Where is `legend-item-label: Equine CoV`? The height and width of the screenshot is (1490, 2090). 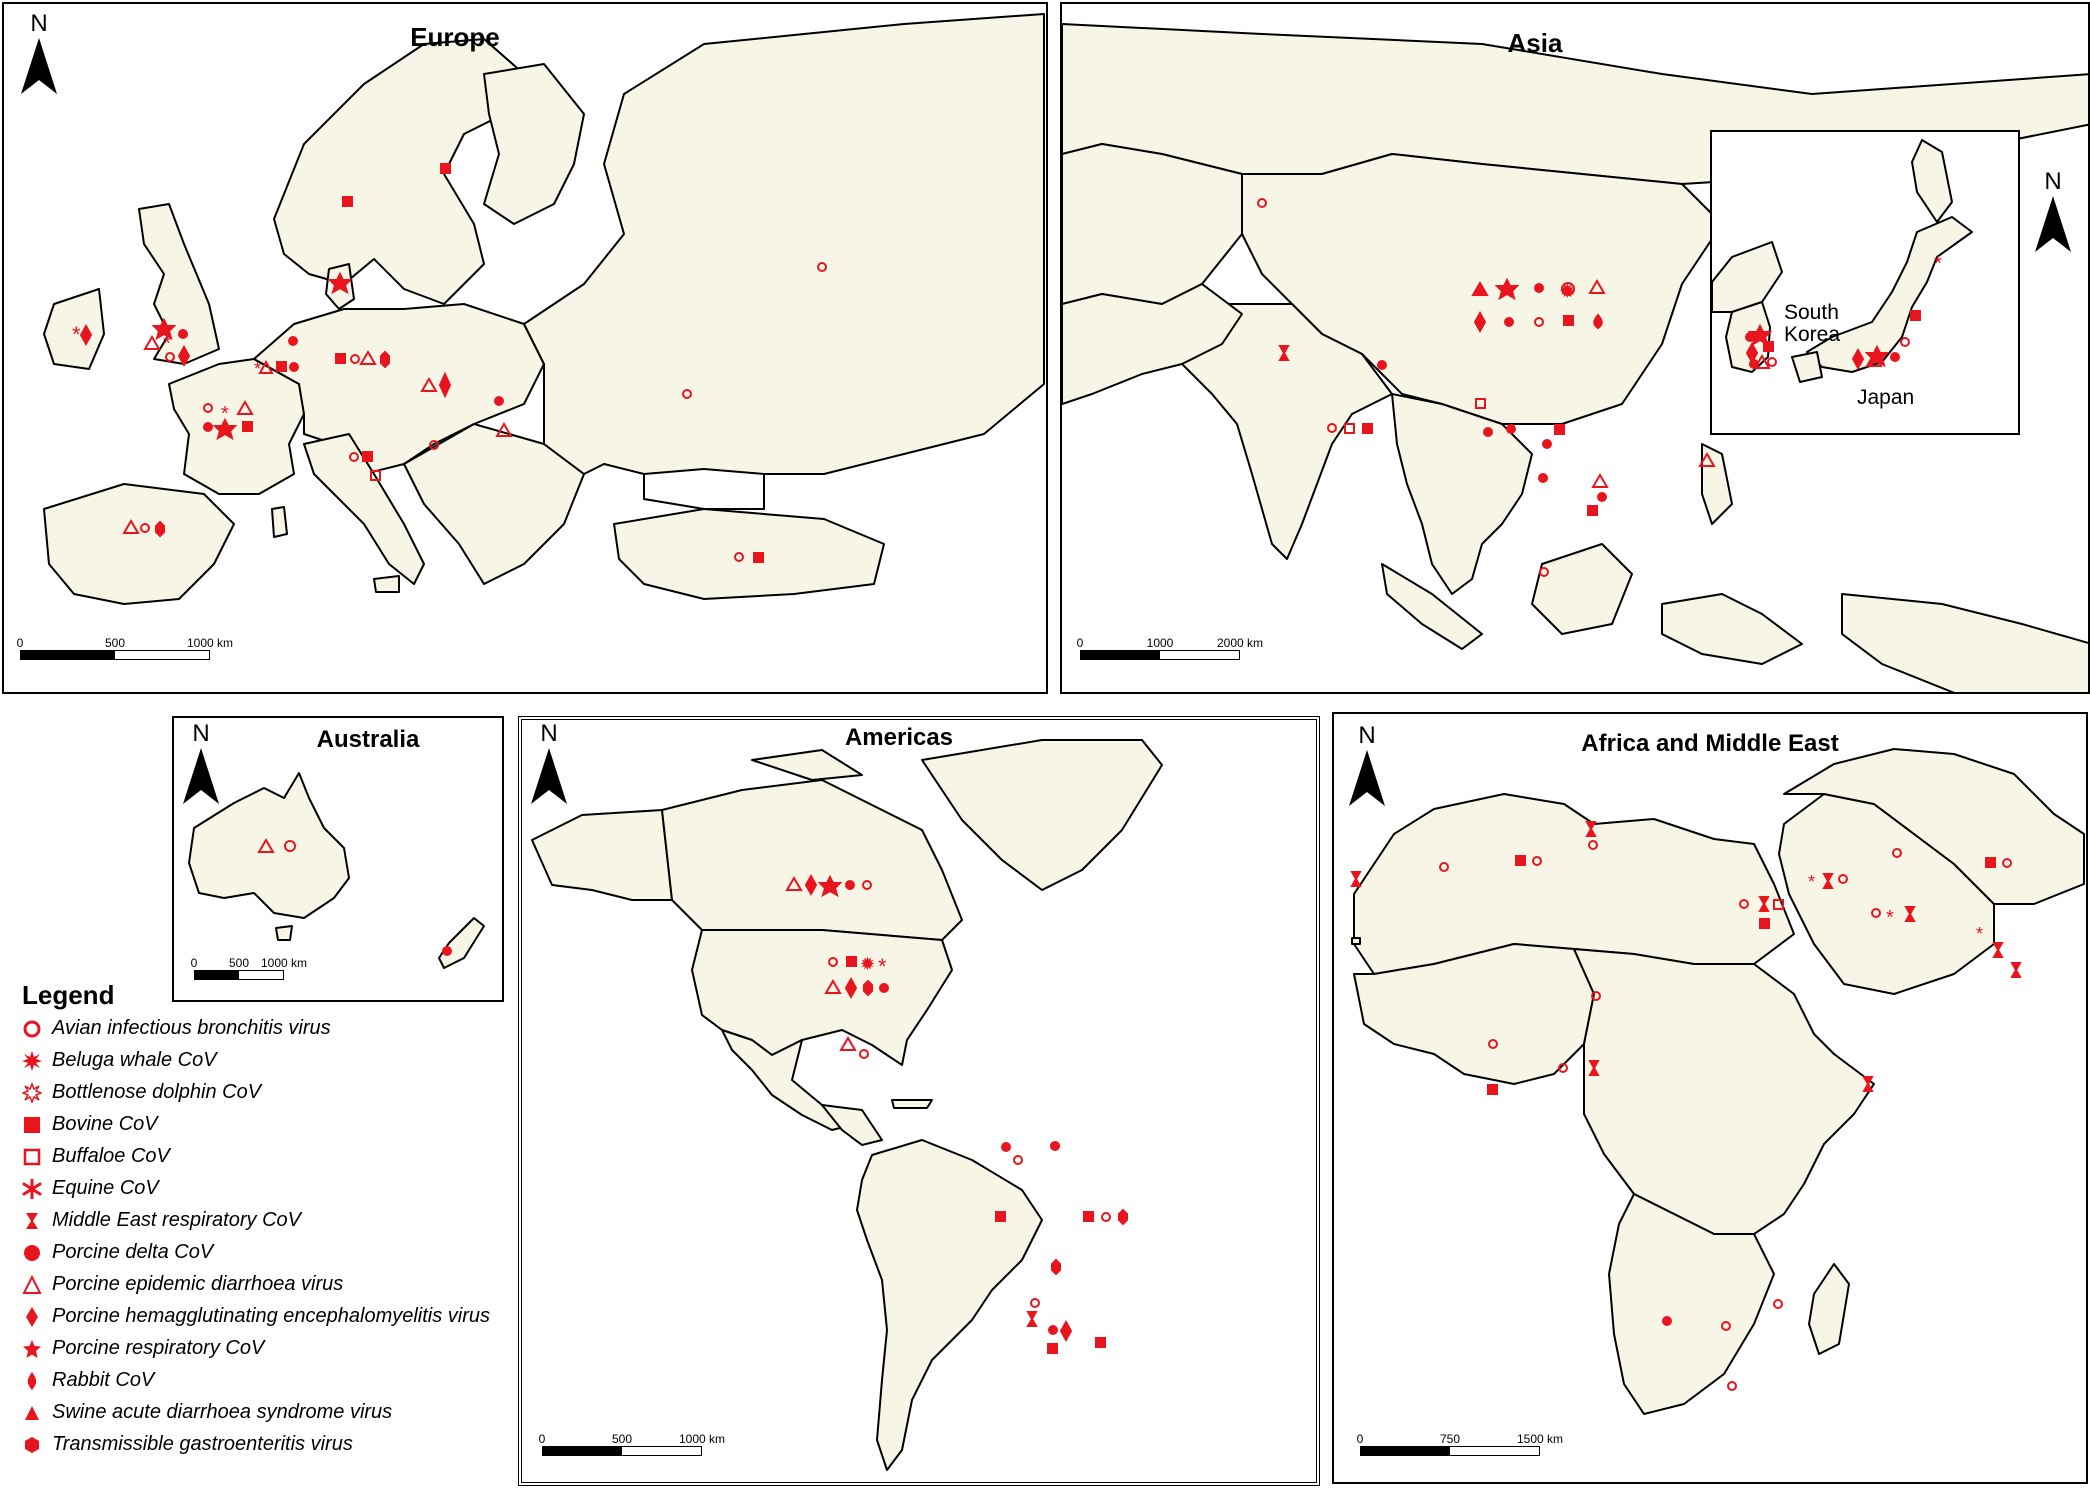 legend-item-label: Equine CoV is located at coordinates (105, 1188).